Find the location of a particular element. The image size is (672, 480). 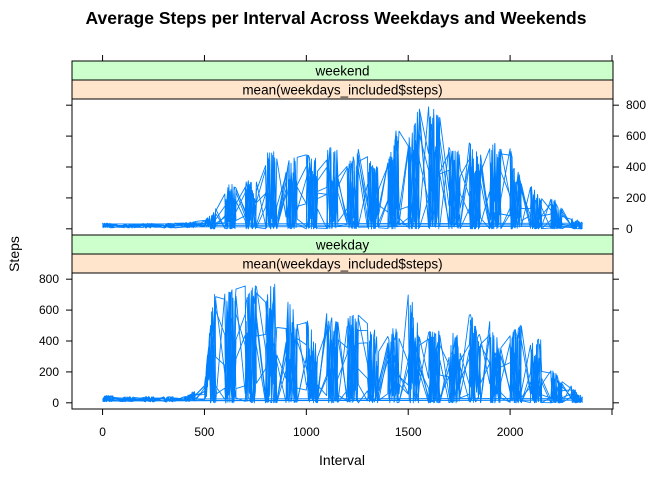

y-tick-label-weekday-0: 0 is located at coordinates (55, 403).